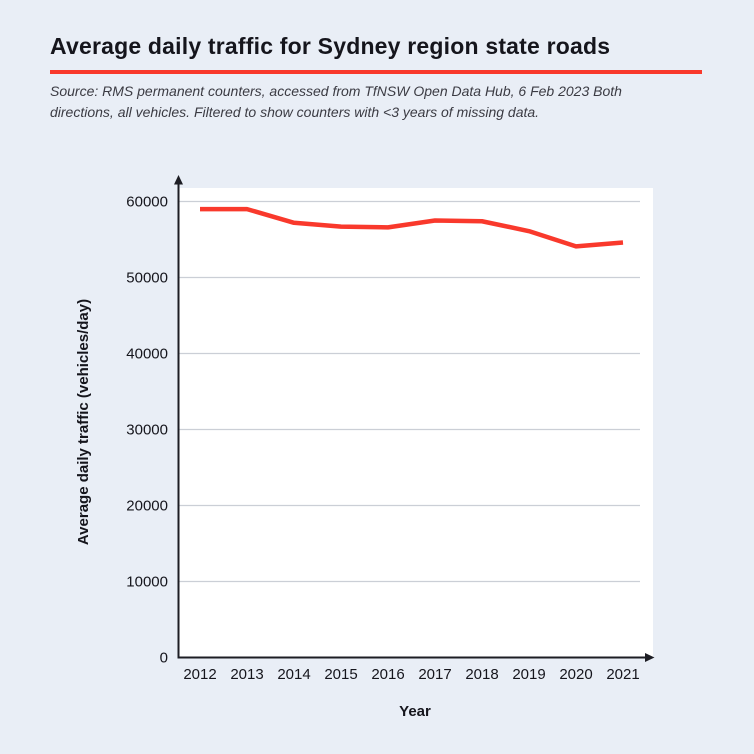 The image size is (754, 754). Describe the element at coordinates (412, 227) in the screenshot. I see `traffic-data-line` at that location.